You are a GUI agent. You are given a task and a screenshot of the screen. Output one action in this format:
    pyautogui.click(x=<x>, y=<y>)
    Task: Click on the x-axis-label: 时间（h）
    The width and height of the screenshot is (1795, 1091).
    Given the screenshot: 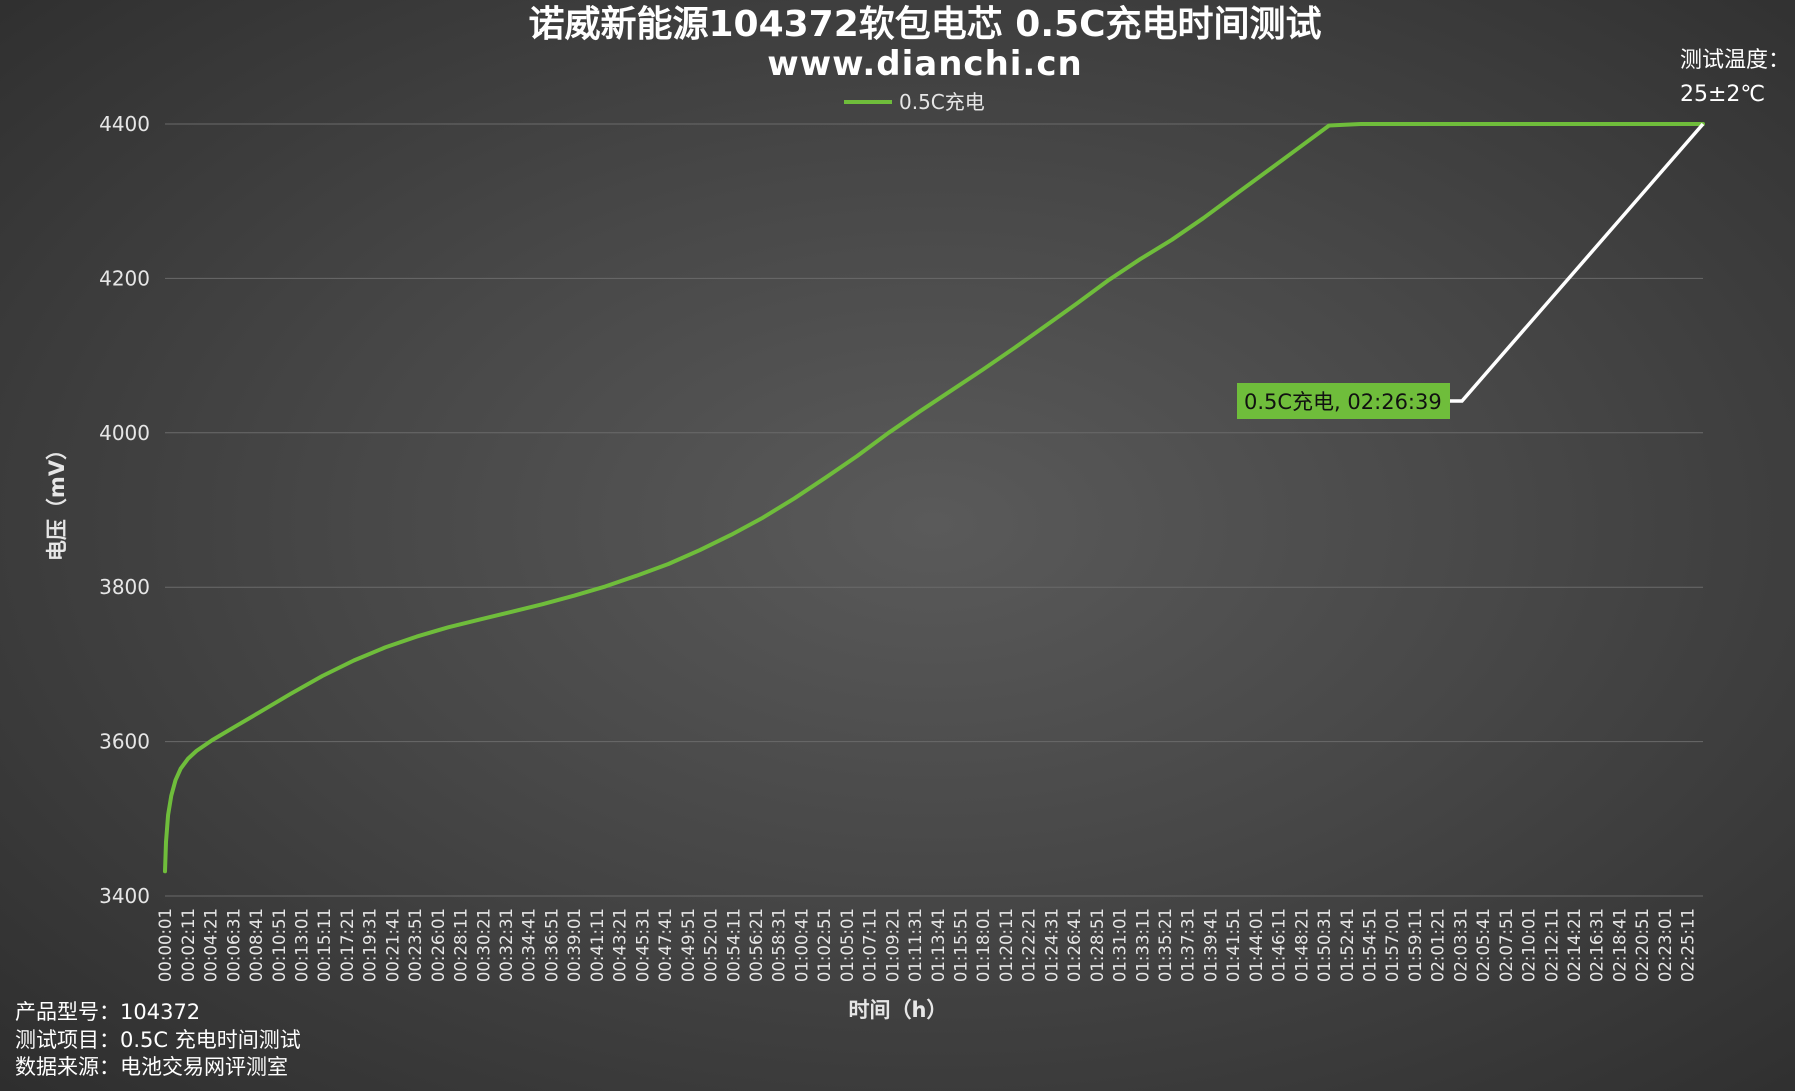 What is the action you would take?
    pyautogui.click(x=898, y=1010)
    